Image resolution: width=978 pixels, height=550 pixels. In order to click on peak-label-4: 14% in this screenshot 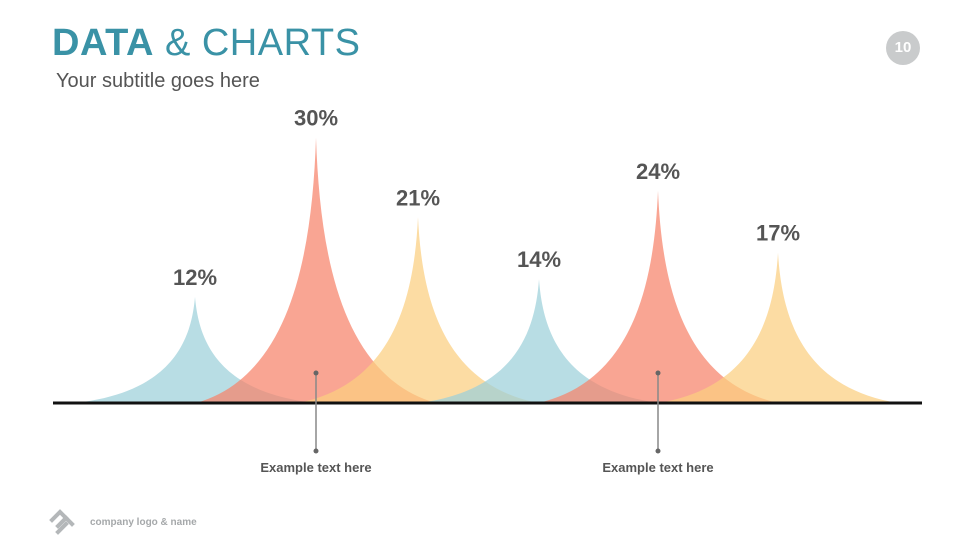, I will do `click(539, 259)`.